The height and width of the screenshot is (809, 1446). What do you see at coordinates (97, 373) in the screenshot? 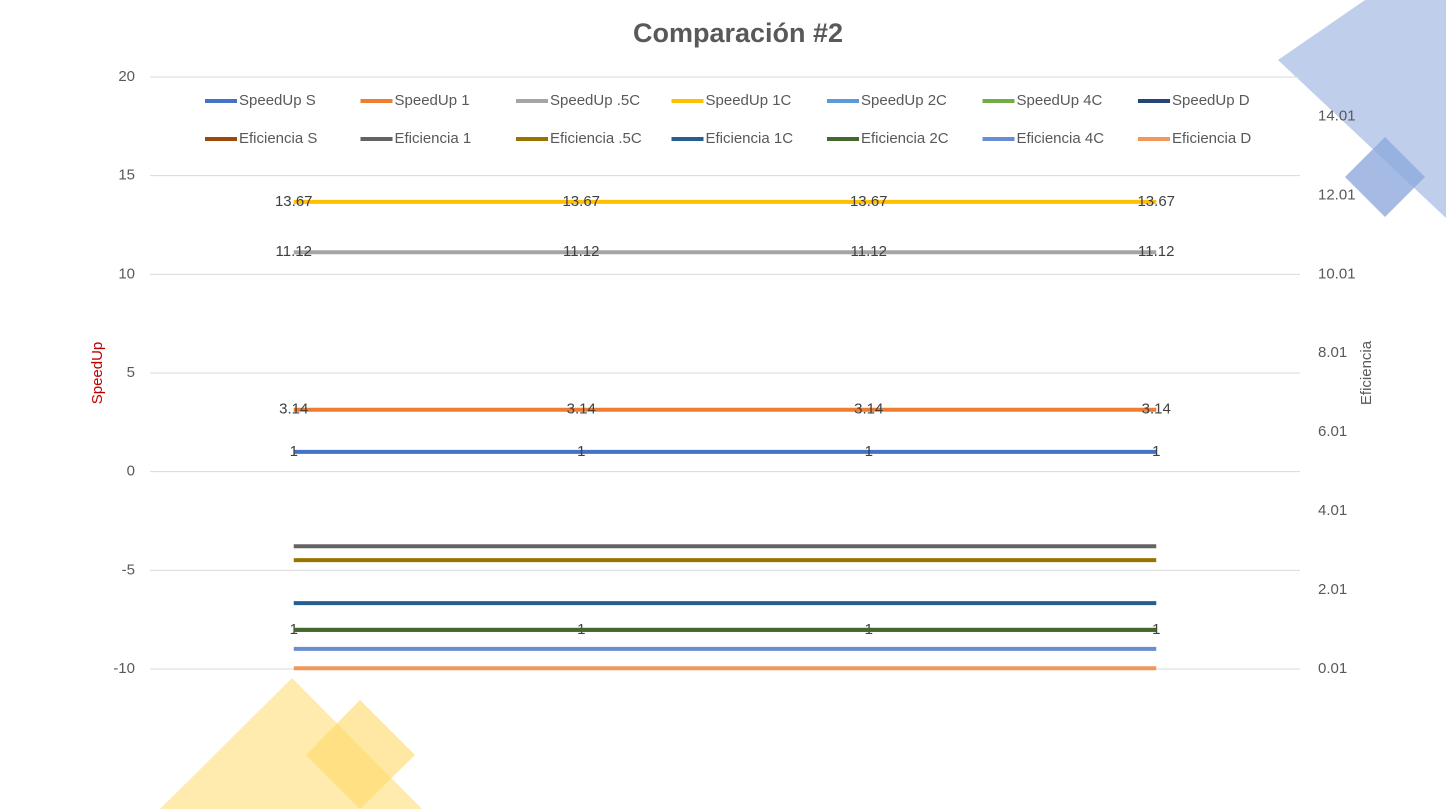
I see `y-axis-title: SpeedUp` at bounding box center [97, 373].